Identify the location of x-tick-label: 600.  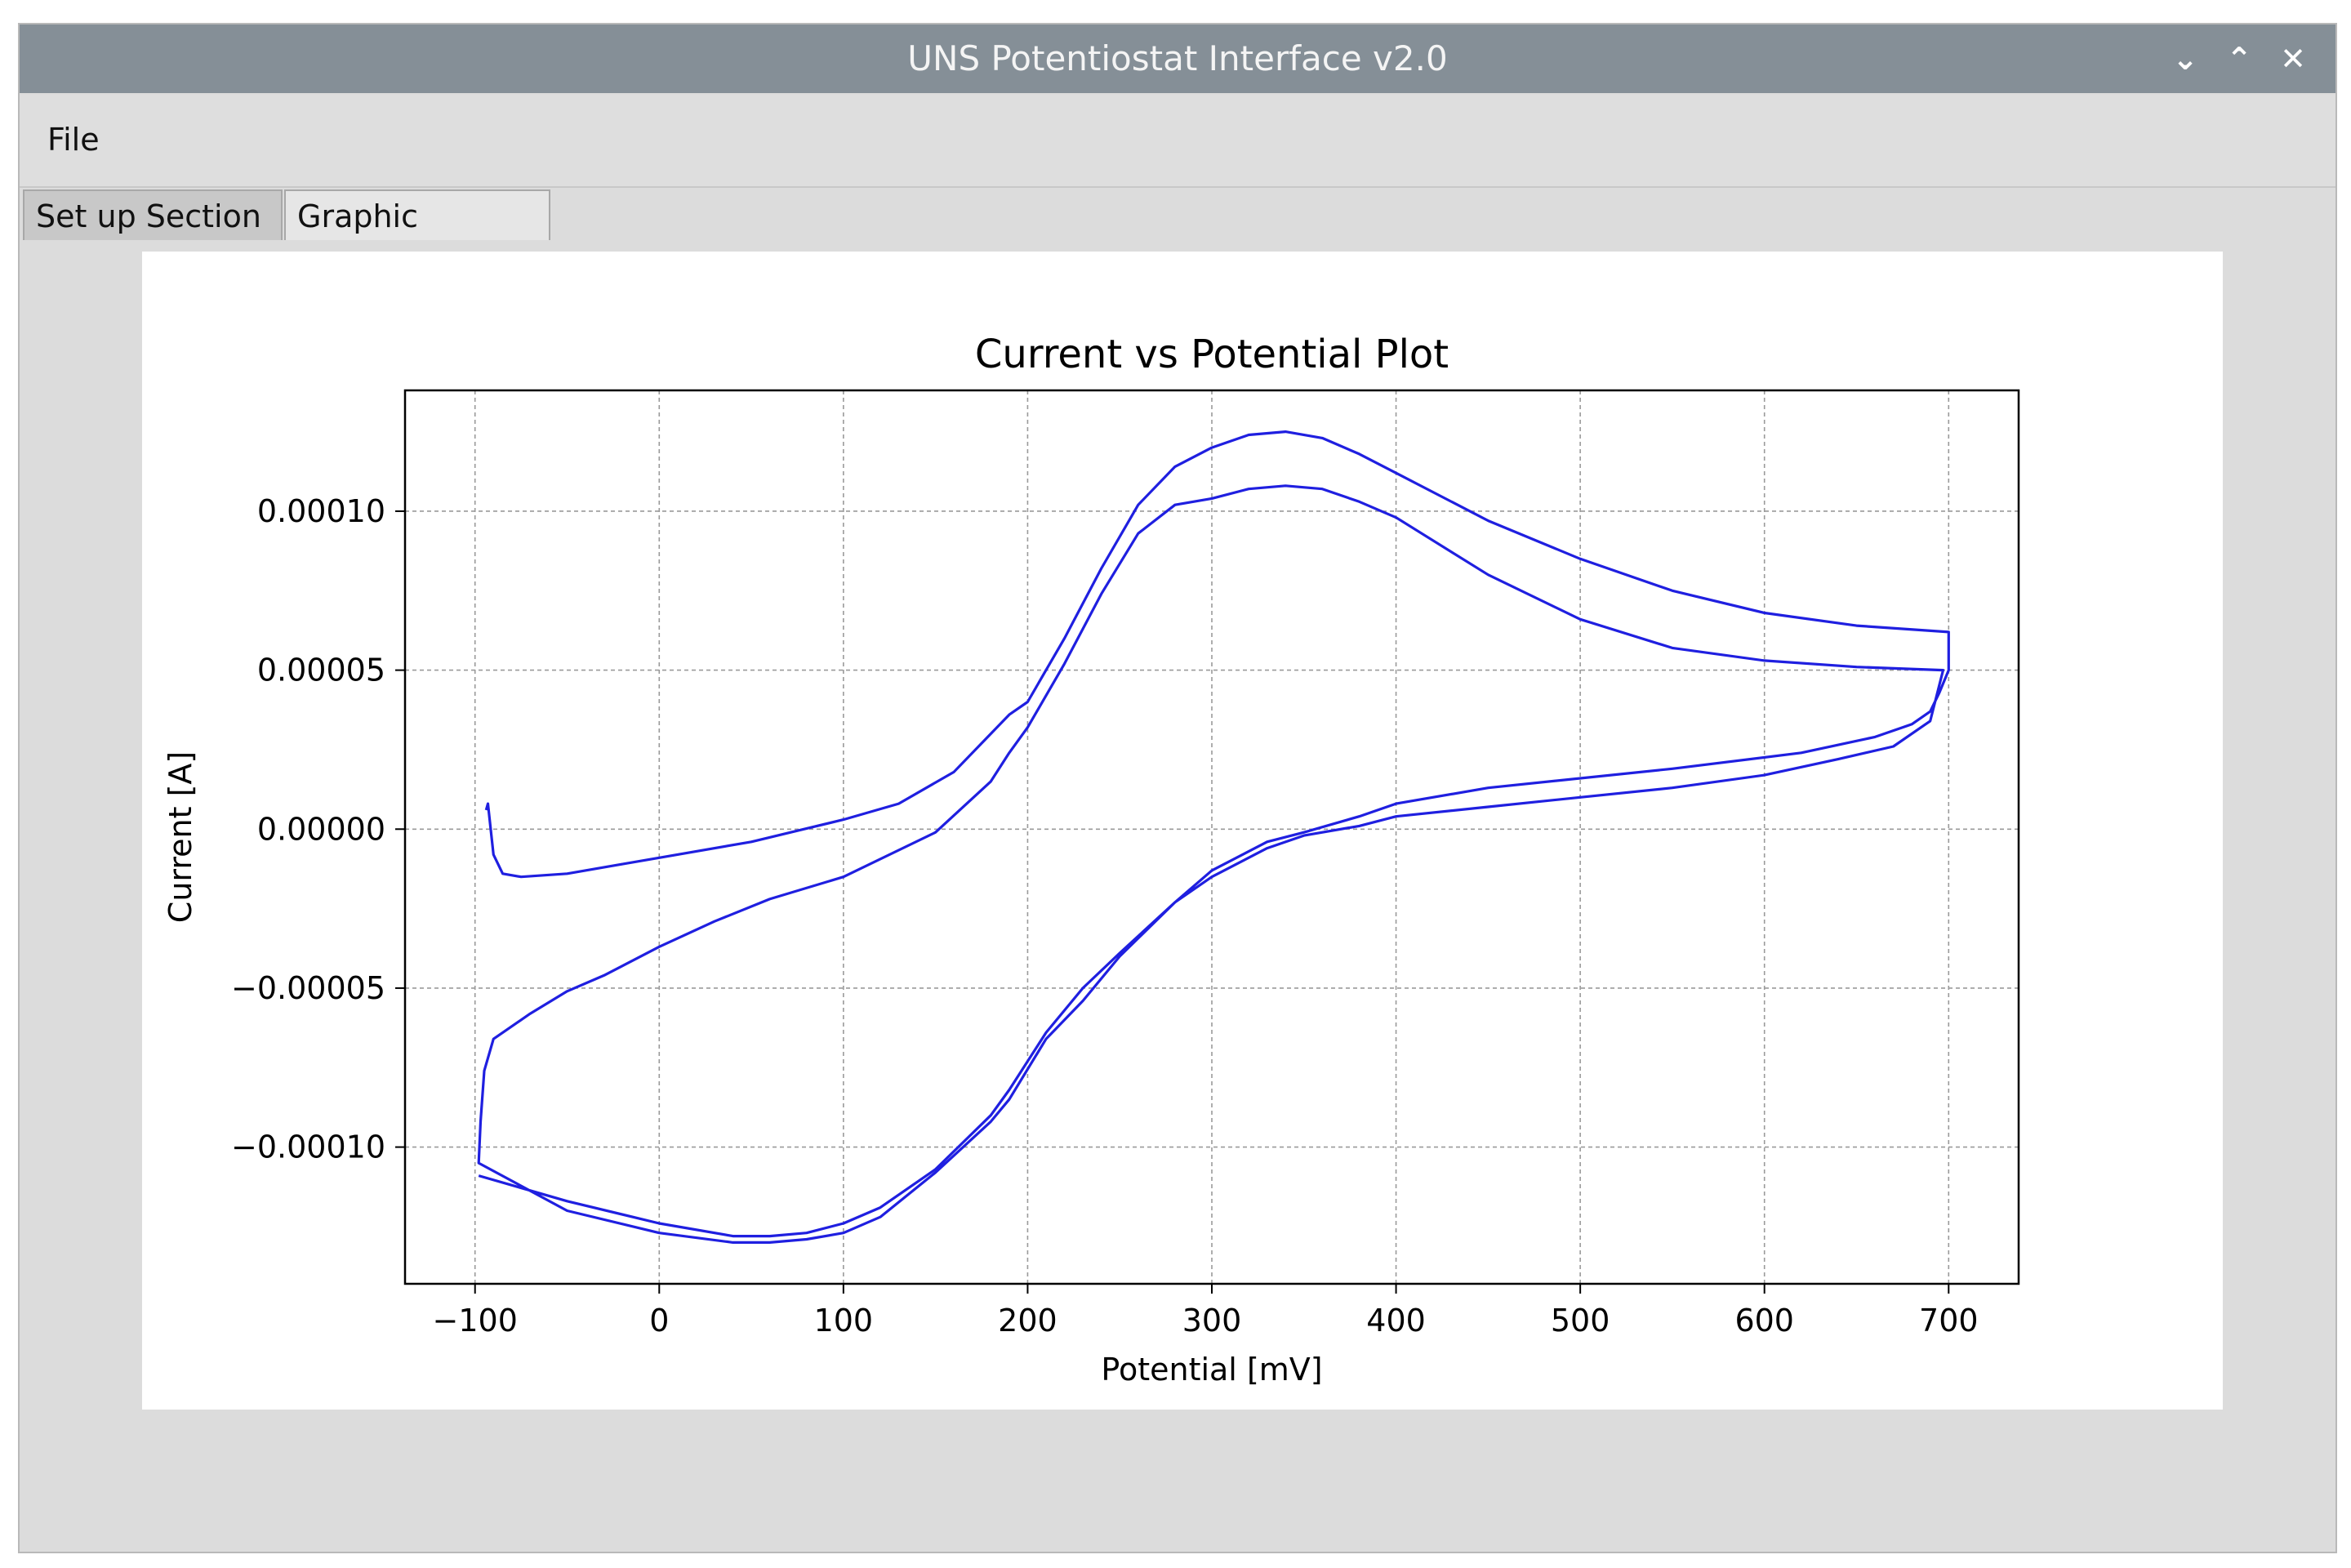
(1764, 1321).